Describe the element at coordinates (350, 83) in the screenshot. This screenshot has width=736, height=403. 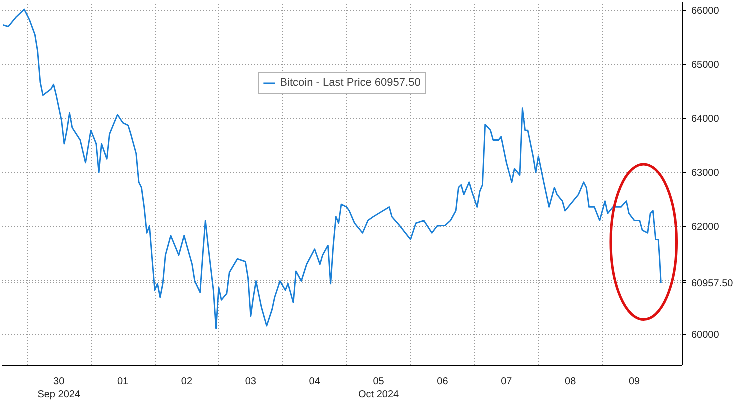
I see `legend-label: Bitcoin - Last Price 60957.50` at that location.